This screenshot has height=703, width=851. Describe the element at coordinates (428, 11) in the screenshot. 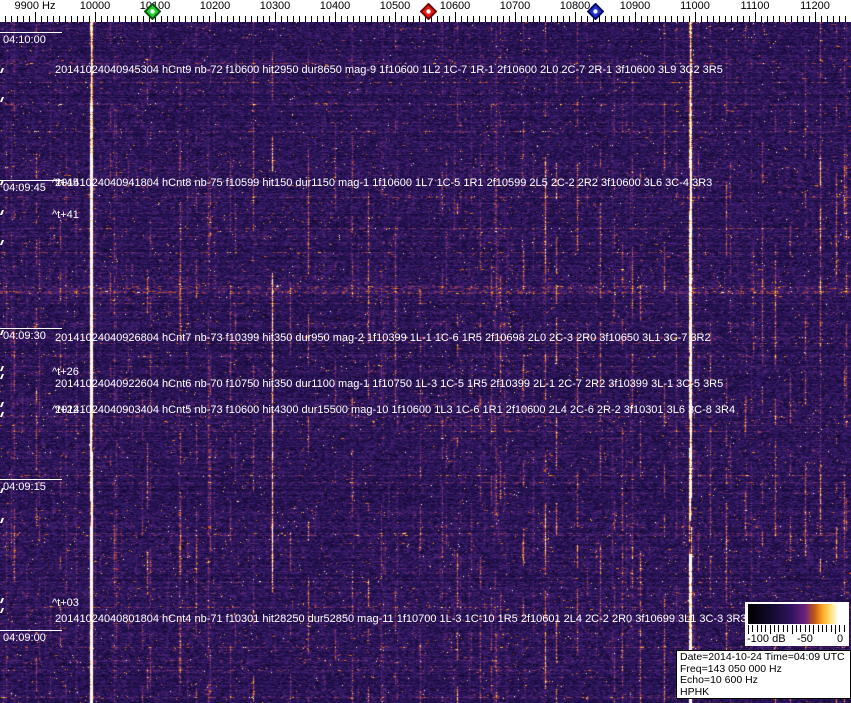

I see `red-marker-diamond-icon` at that location.